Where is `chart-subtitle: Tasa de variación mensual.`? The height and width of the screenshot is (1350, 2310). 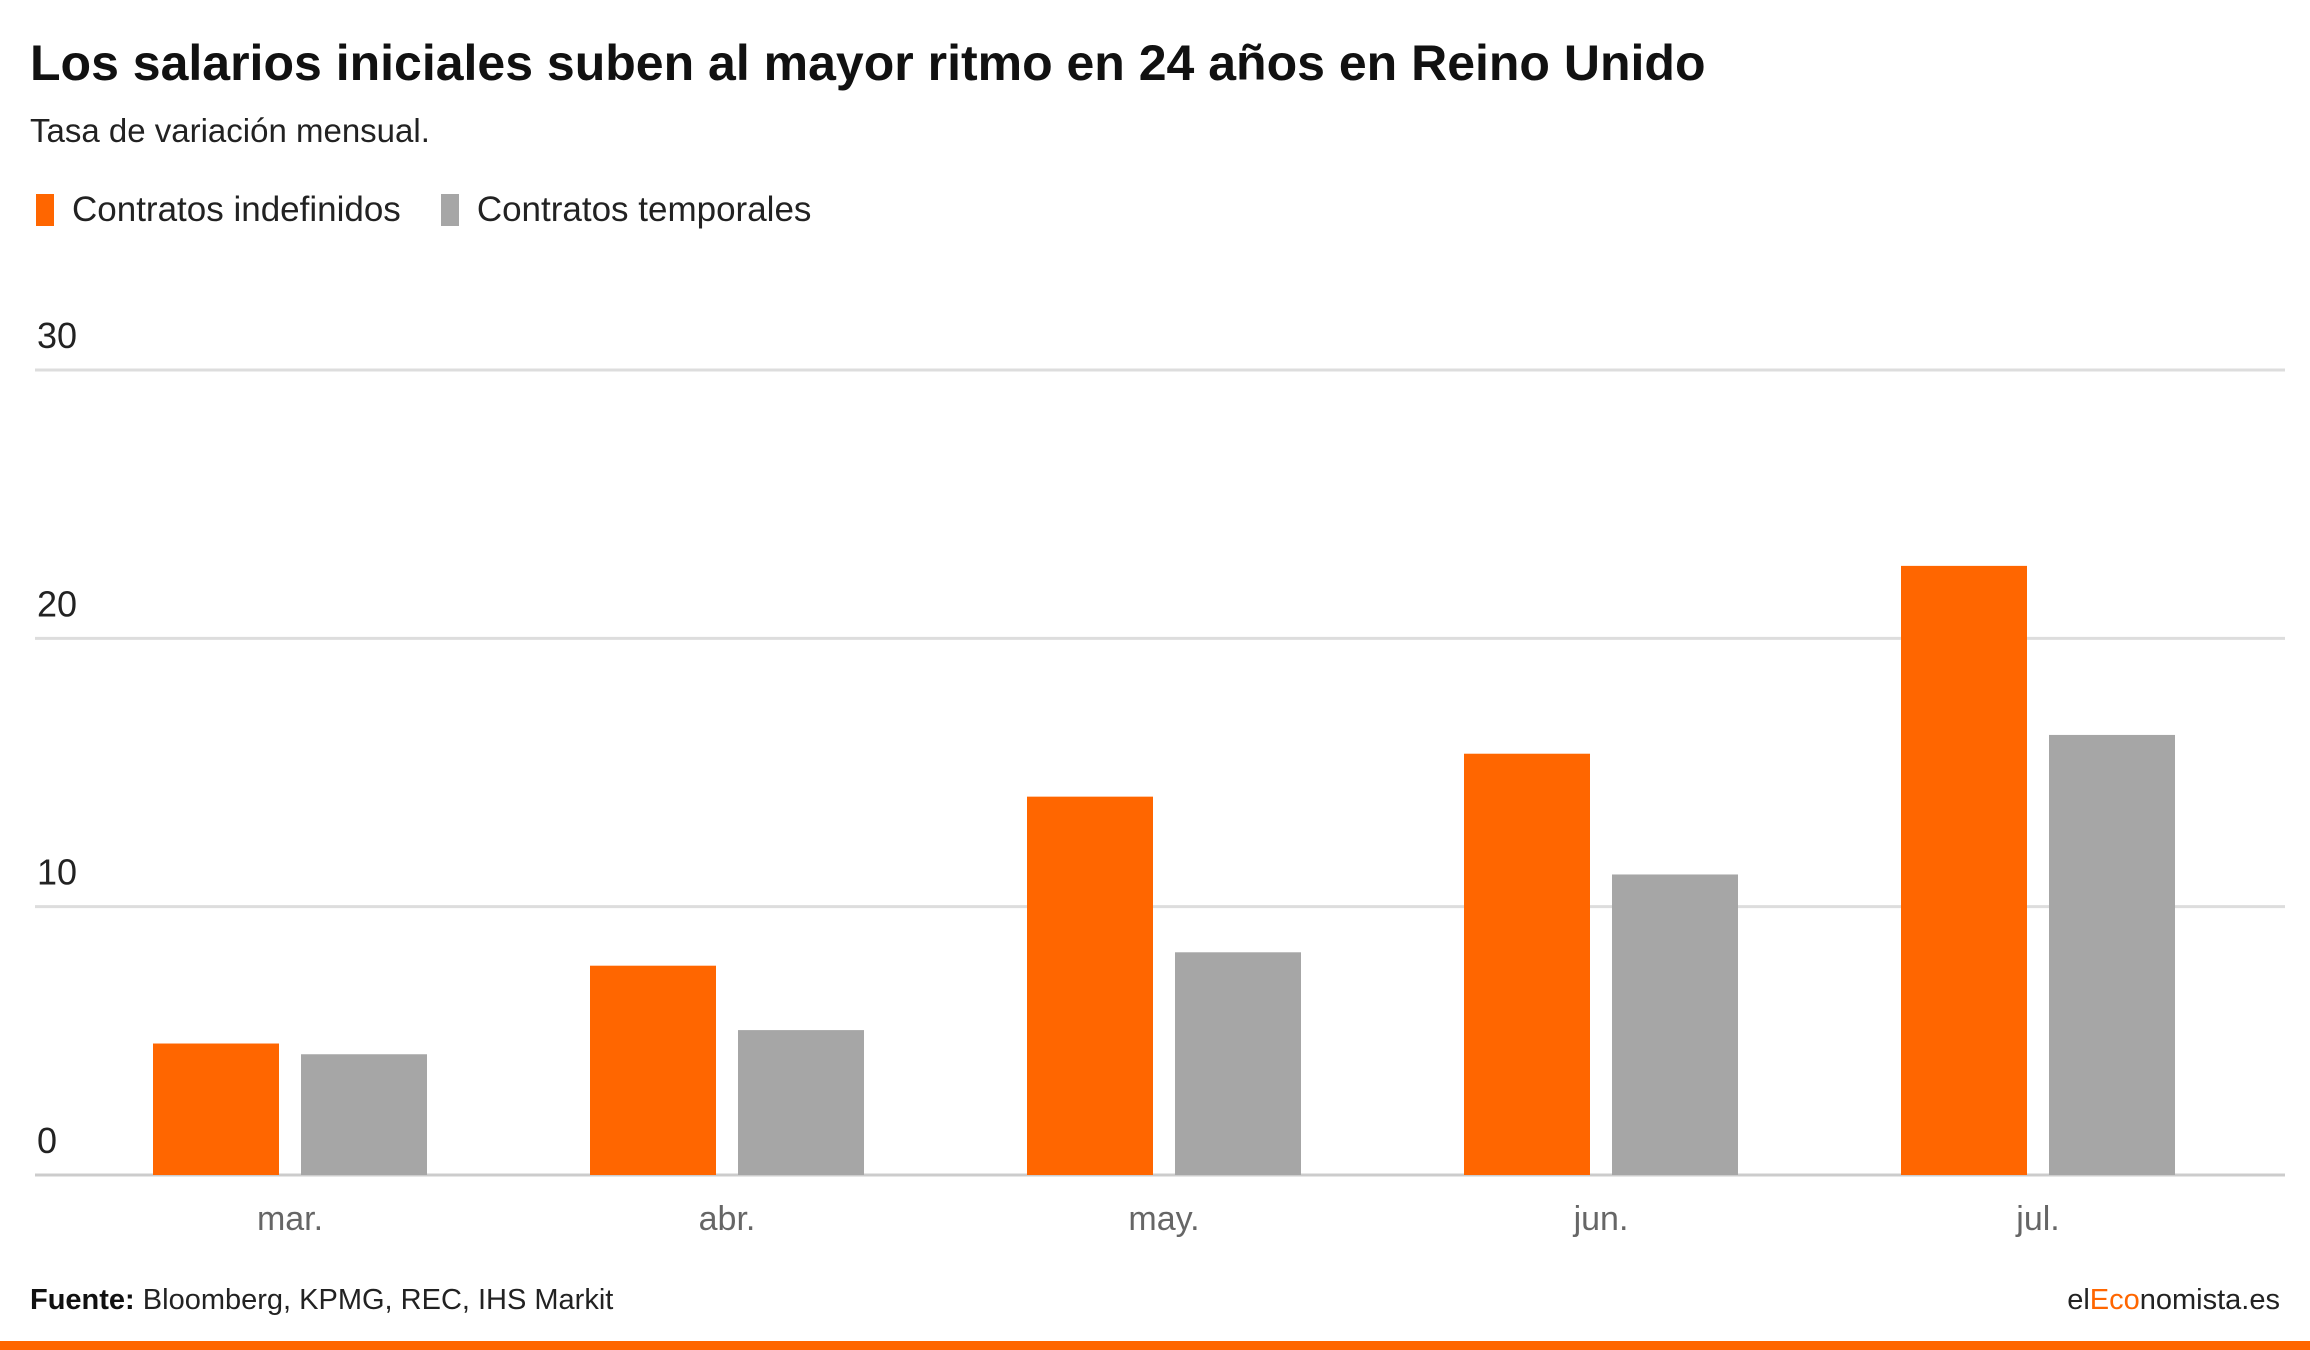 chart-subtitle: Tasa de variación mensual. is located at coordinates (230, 130).